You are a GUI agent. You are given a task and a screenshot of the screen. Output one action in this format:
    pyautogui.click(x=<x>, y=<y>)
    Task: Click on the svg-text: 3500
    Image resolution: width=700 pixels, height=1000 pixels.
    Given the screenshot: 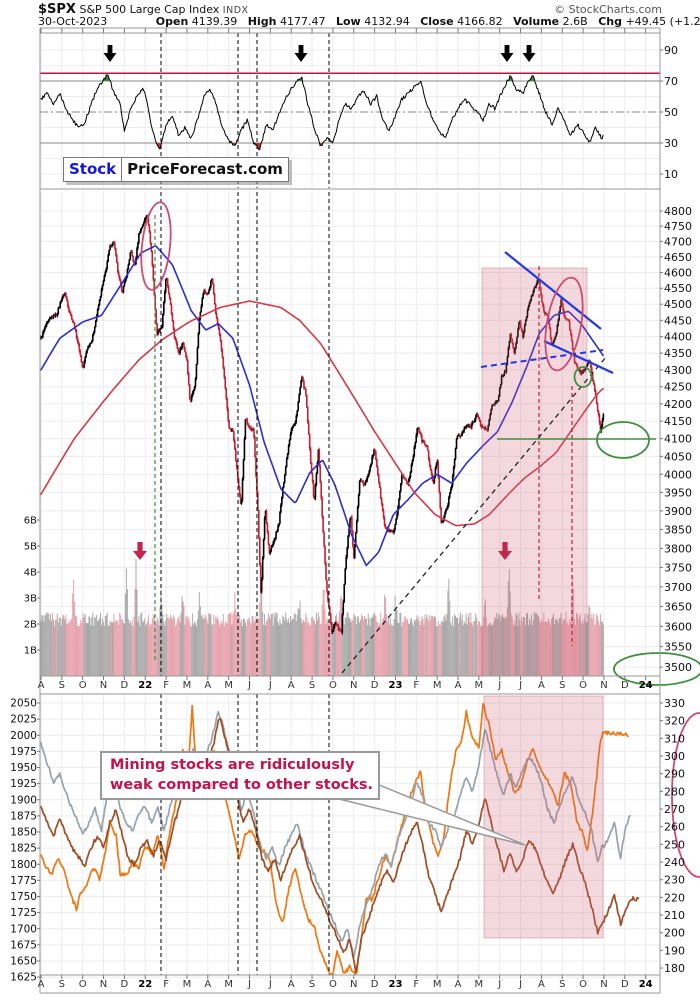 What is the action you would take?
    pyautogui.click(x=678, y=667)
    